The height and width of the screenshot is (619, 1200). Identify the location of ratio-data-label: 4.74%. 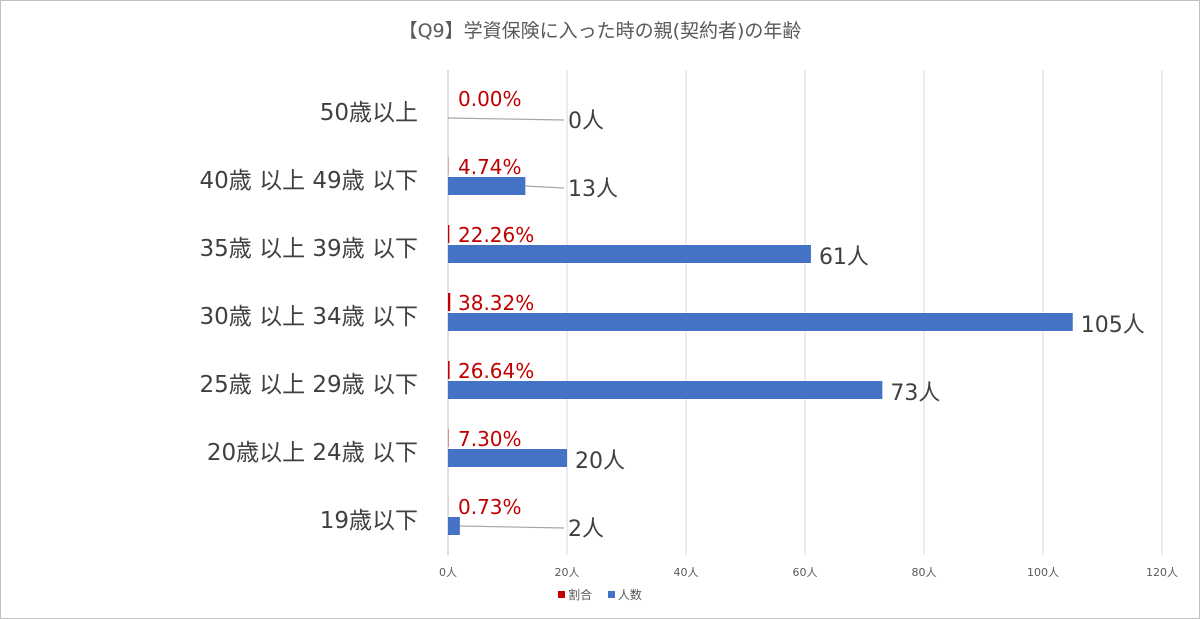
(490, 167).